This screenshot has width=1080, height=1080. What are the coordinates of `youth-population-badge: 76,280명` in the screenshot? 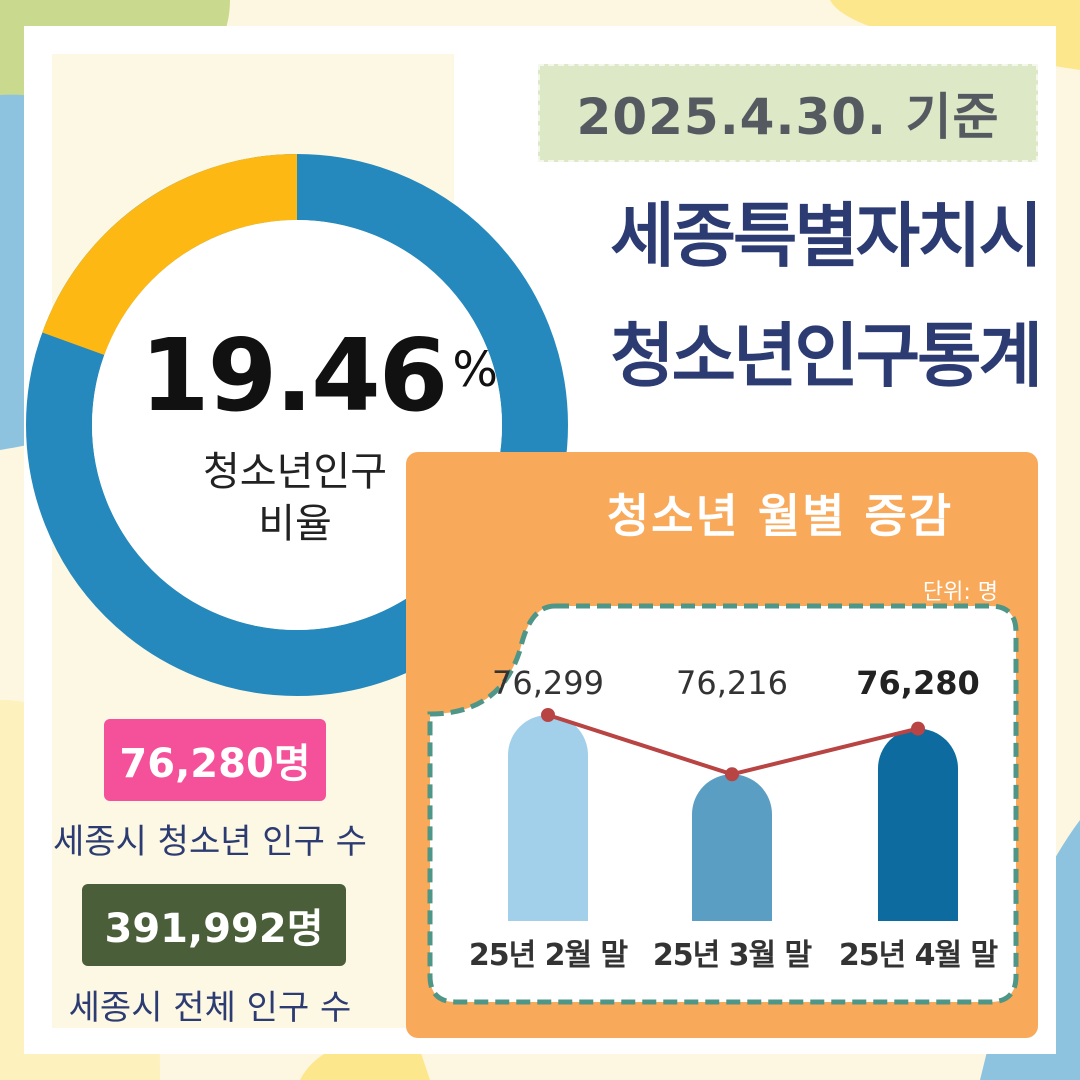 It's located at (215, 760).